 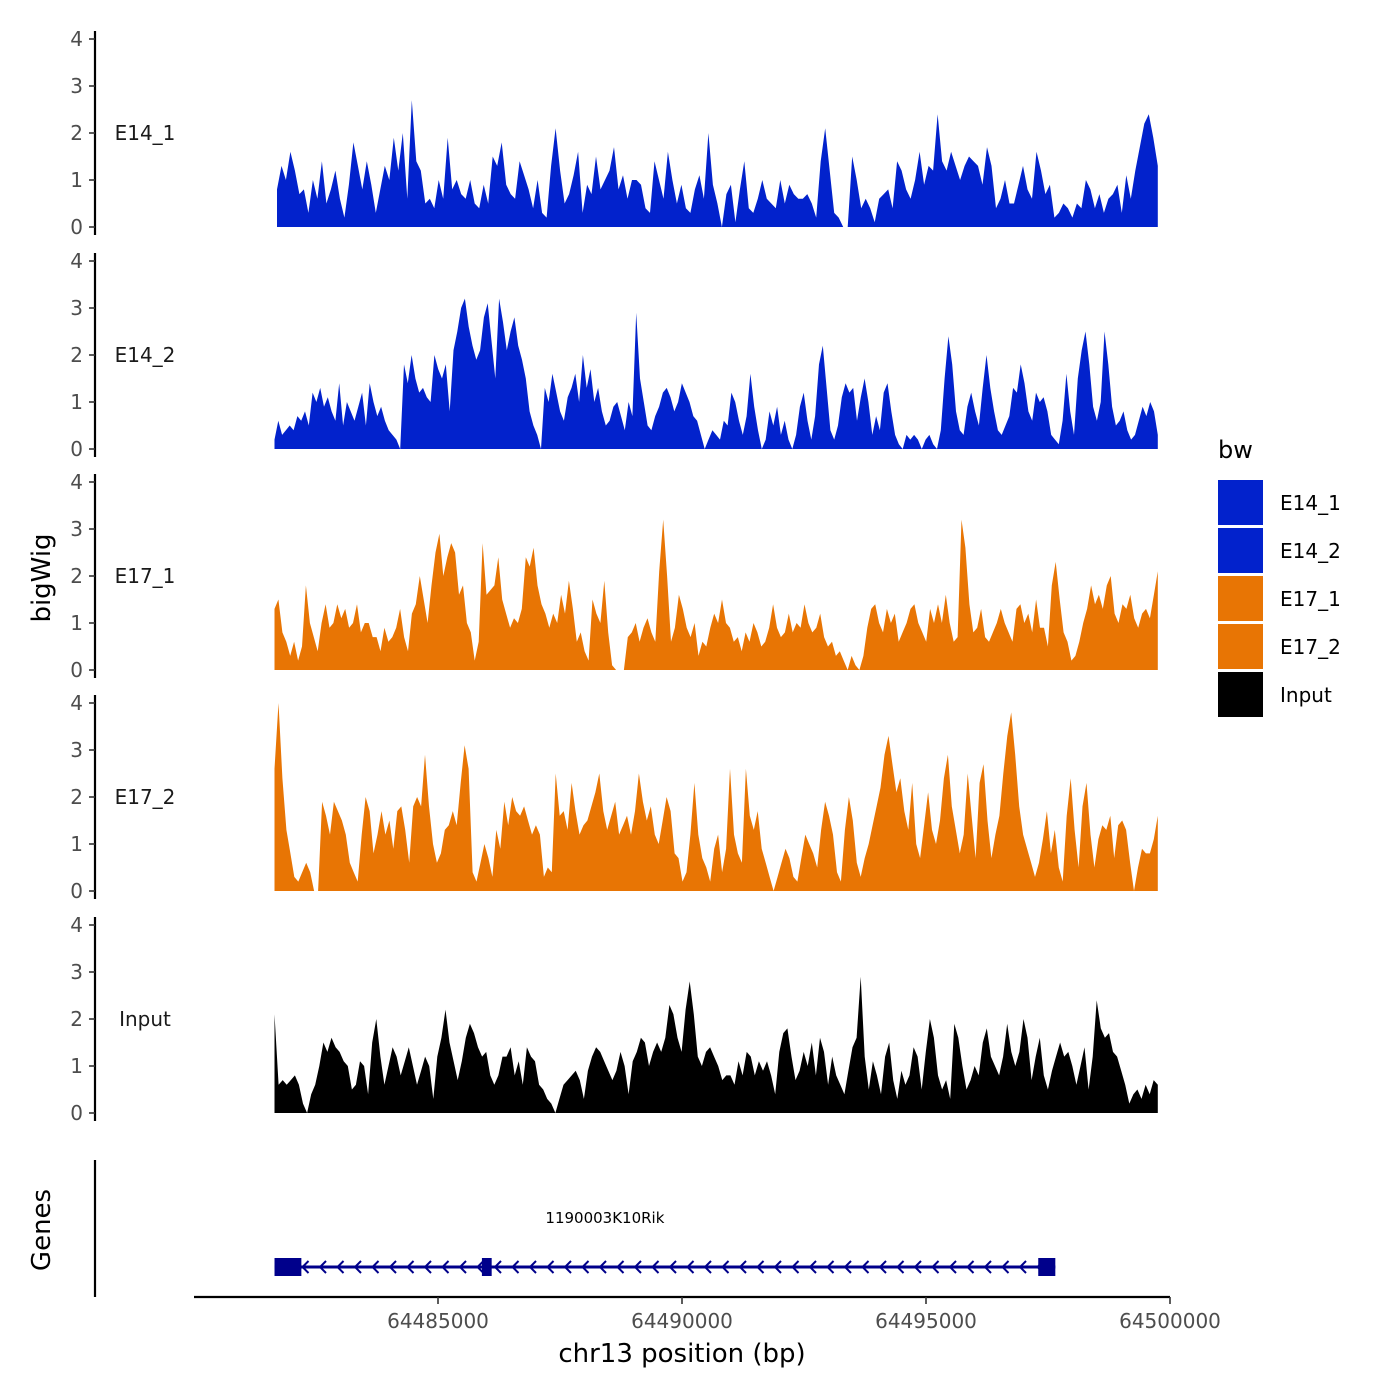 I want to click on signal-area-Input, so click(x=716, y=1044).